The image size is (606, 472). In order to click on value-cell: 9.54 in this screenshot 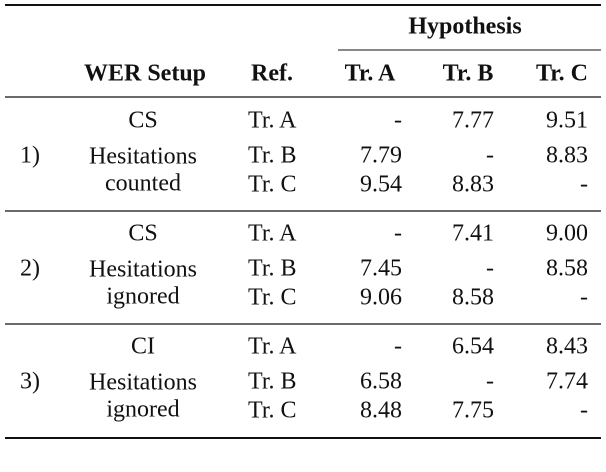, I will do `click(381, 185)`.